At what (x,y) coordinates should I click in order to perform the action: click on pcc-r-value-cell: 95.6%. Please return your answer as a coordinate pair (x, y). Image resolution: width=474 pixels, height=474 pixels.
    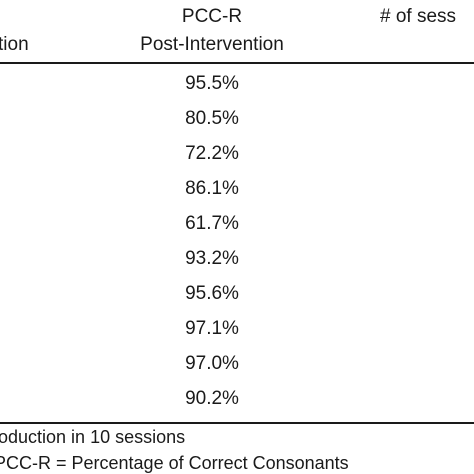
    Looking at the image, I should click on (212, 293).